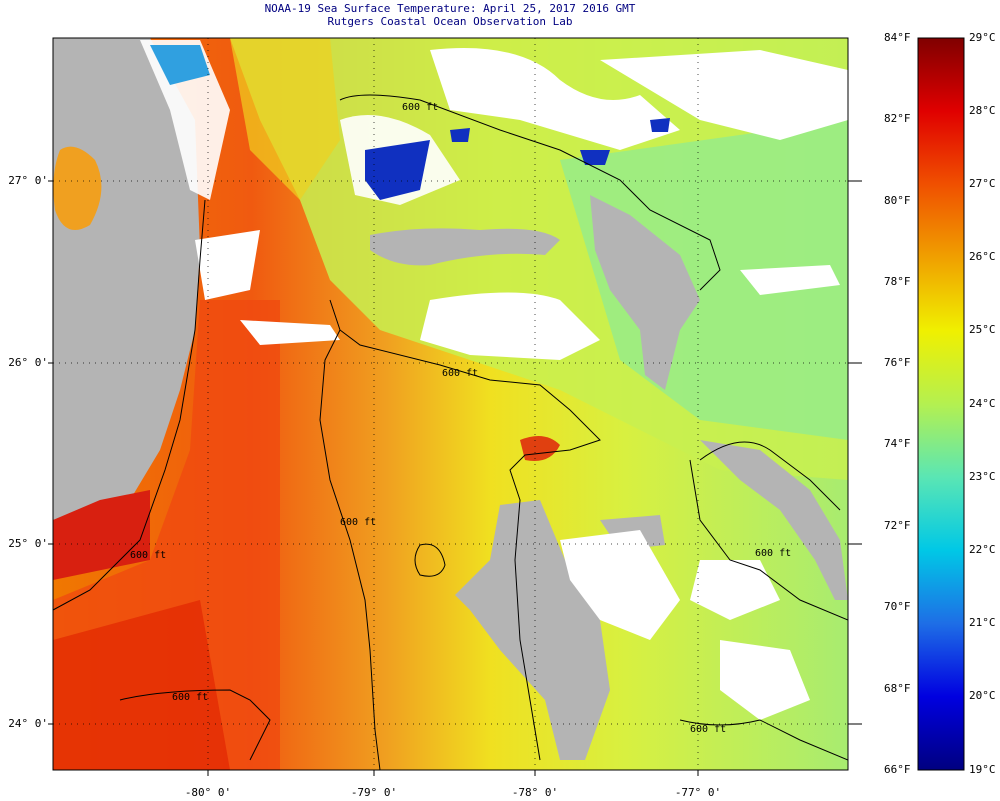 This screenshot has height=801, width=1000. I want to click on colorbar-c-label: 27°C, so click(982, 183).